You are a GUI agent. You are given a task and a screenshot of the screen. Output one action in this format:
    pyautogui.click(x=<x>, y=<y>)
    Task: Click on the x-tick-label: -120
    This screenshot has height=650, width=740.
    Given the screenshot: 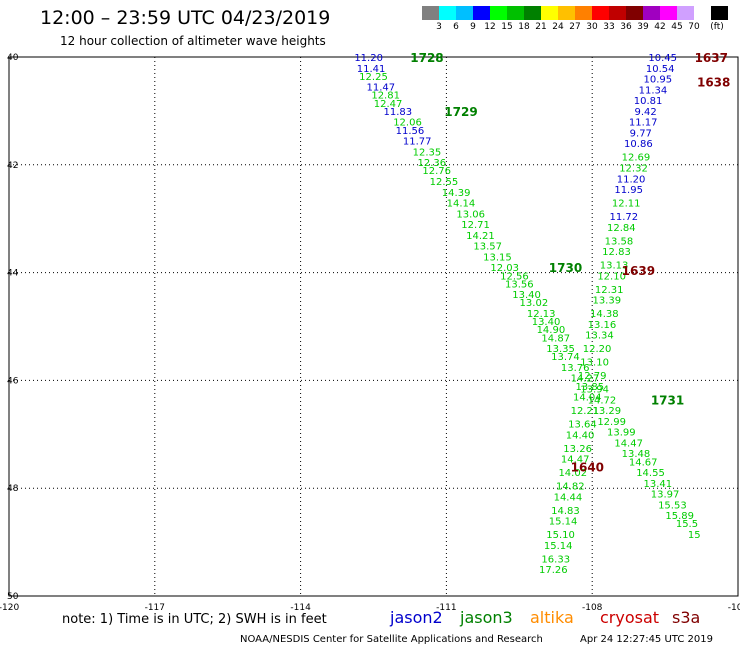 What is the action you would take?
    pyautogui.click(x=9, y=608)
    